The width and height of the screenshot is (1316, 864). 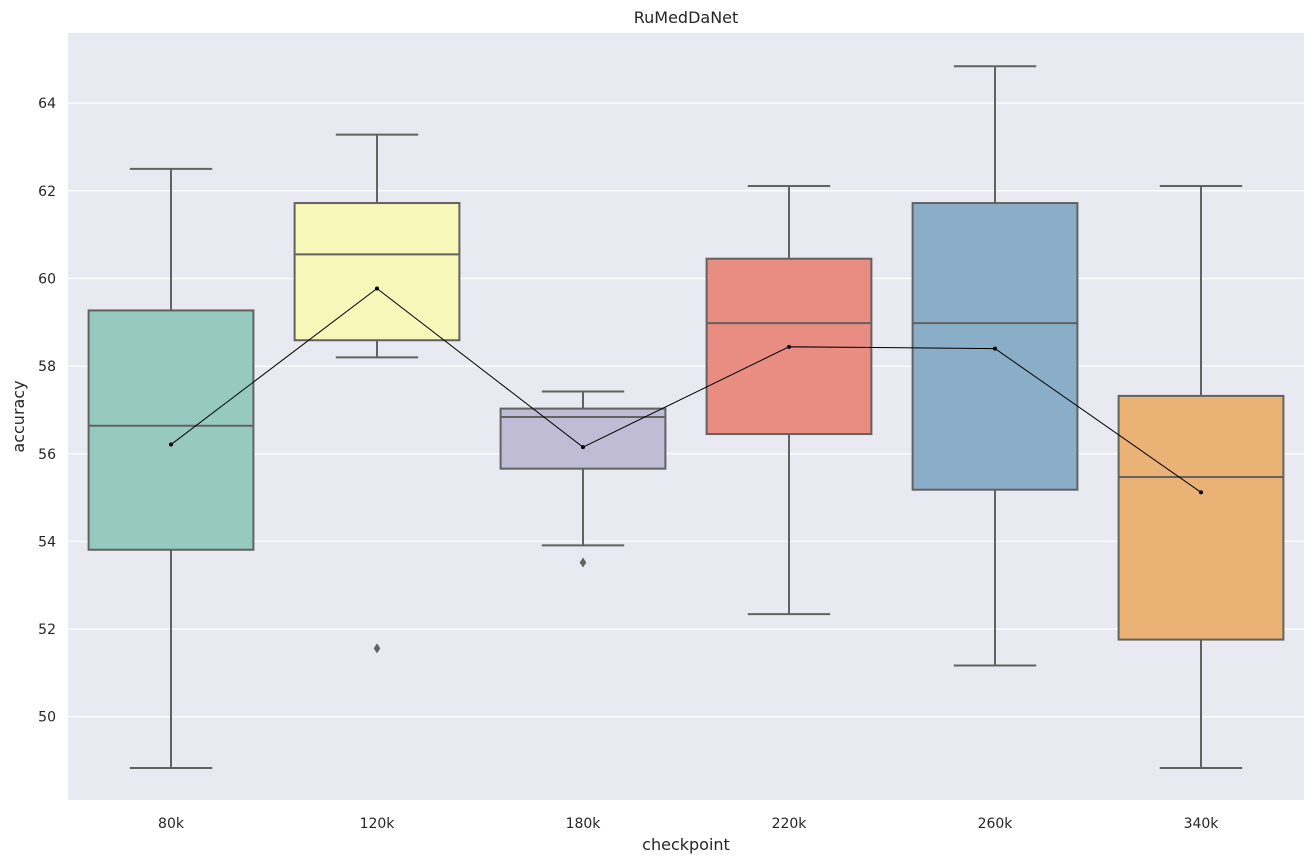 I want to click on y-tick-labels: 50 52 54 56 58 60 62 64, so click(x=47, y=411).